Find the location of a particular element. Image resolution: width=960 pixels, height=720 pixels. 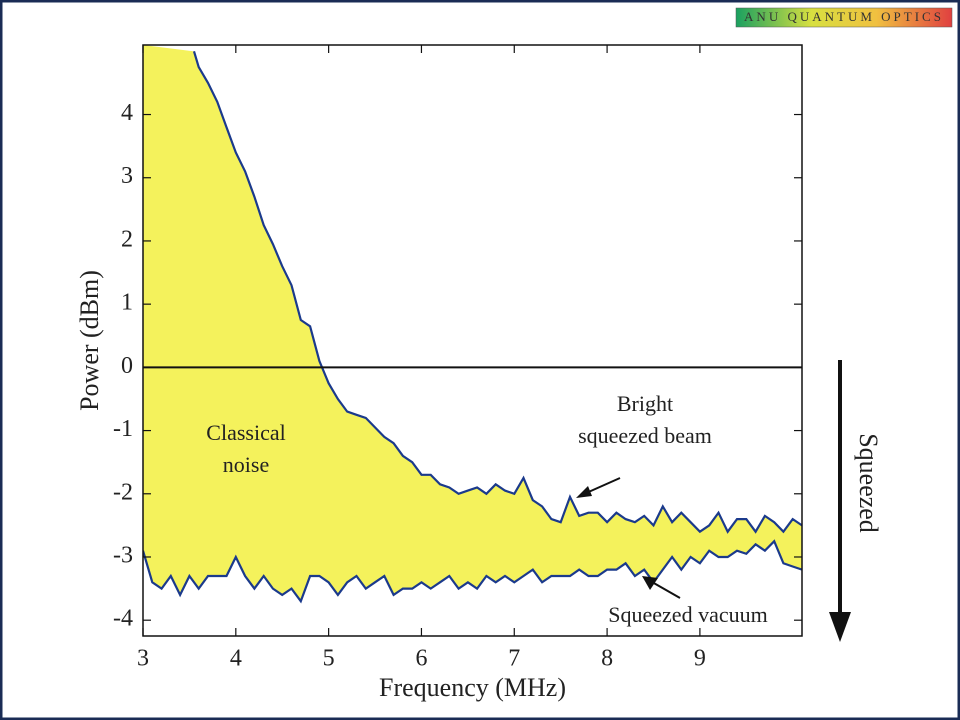

y-tick-label: -1 is located at coordinates (123, 429).